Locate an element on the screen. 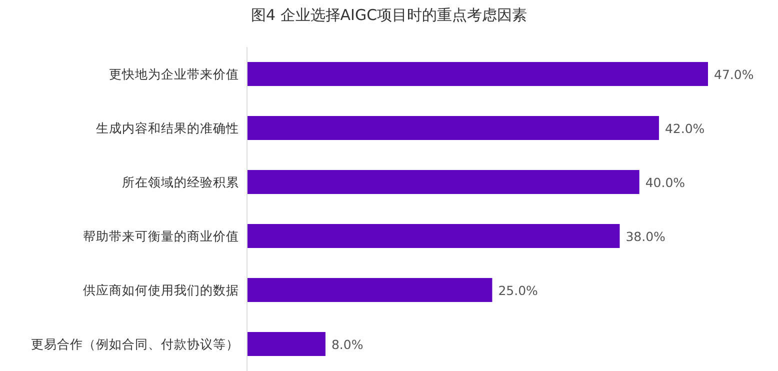 Image resolution: width=778 pixels, height=371 pixels. data-label: 42.0% is located at coordinates (684, 128).